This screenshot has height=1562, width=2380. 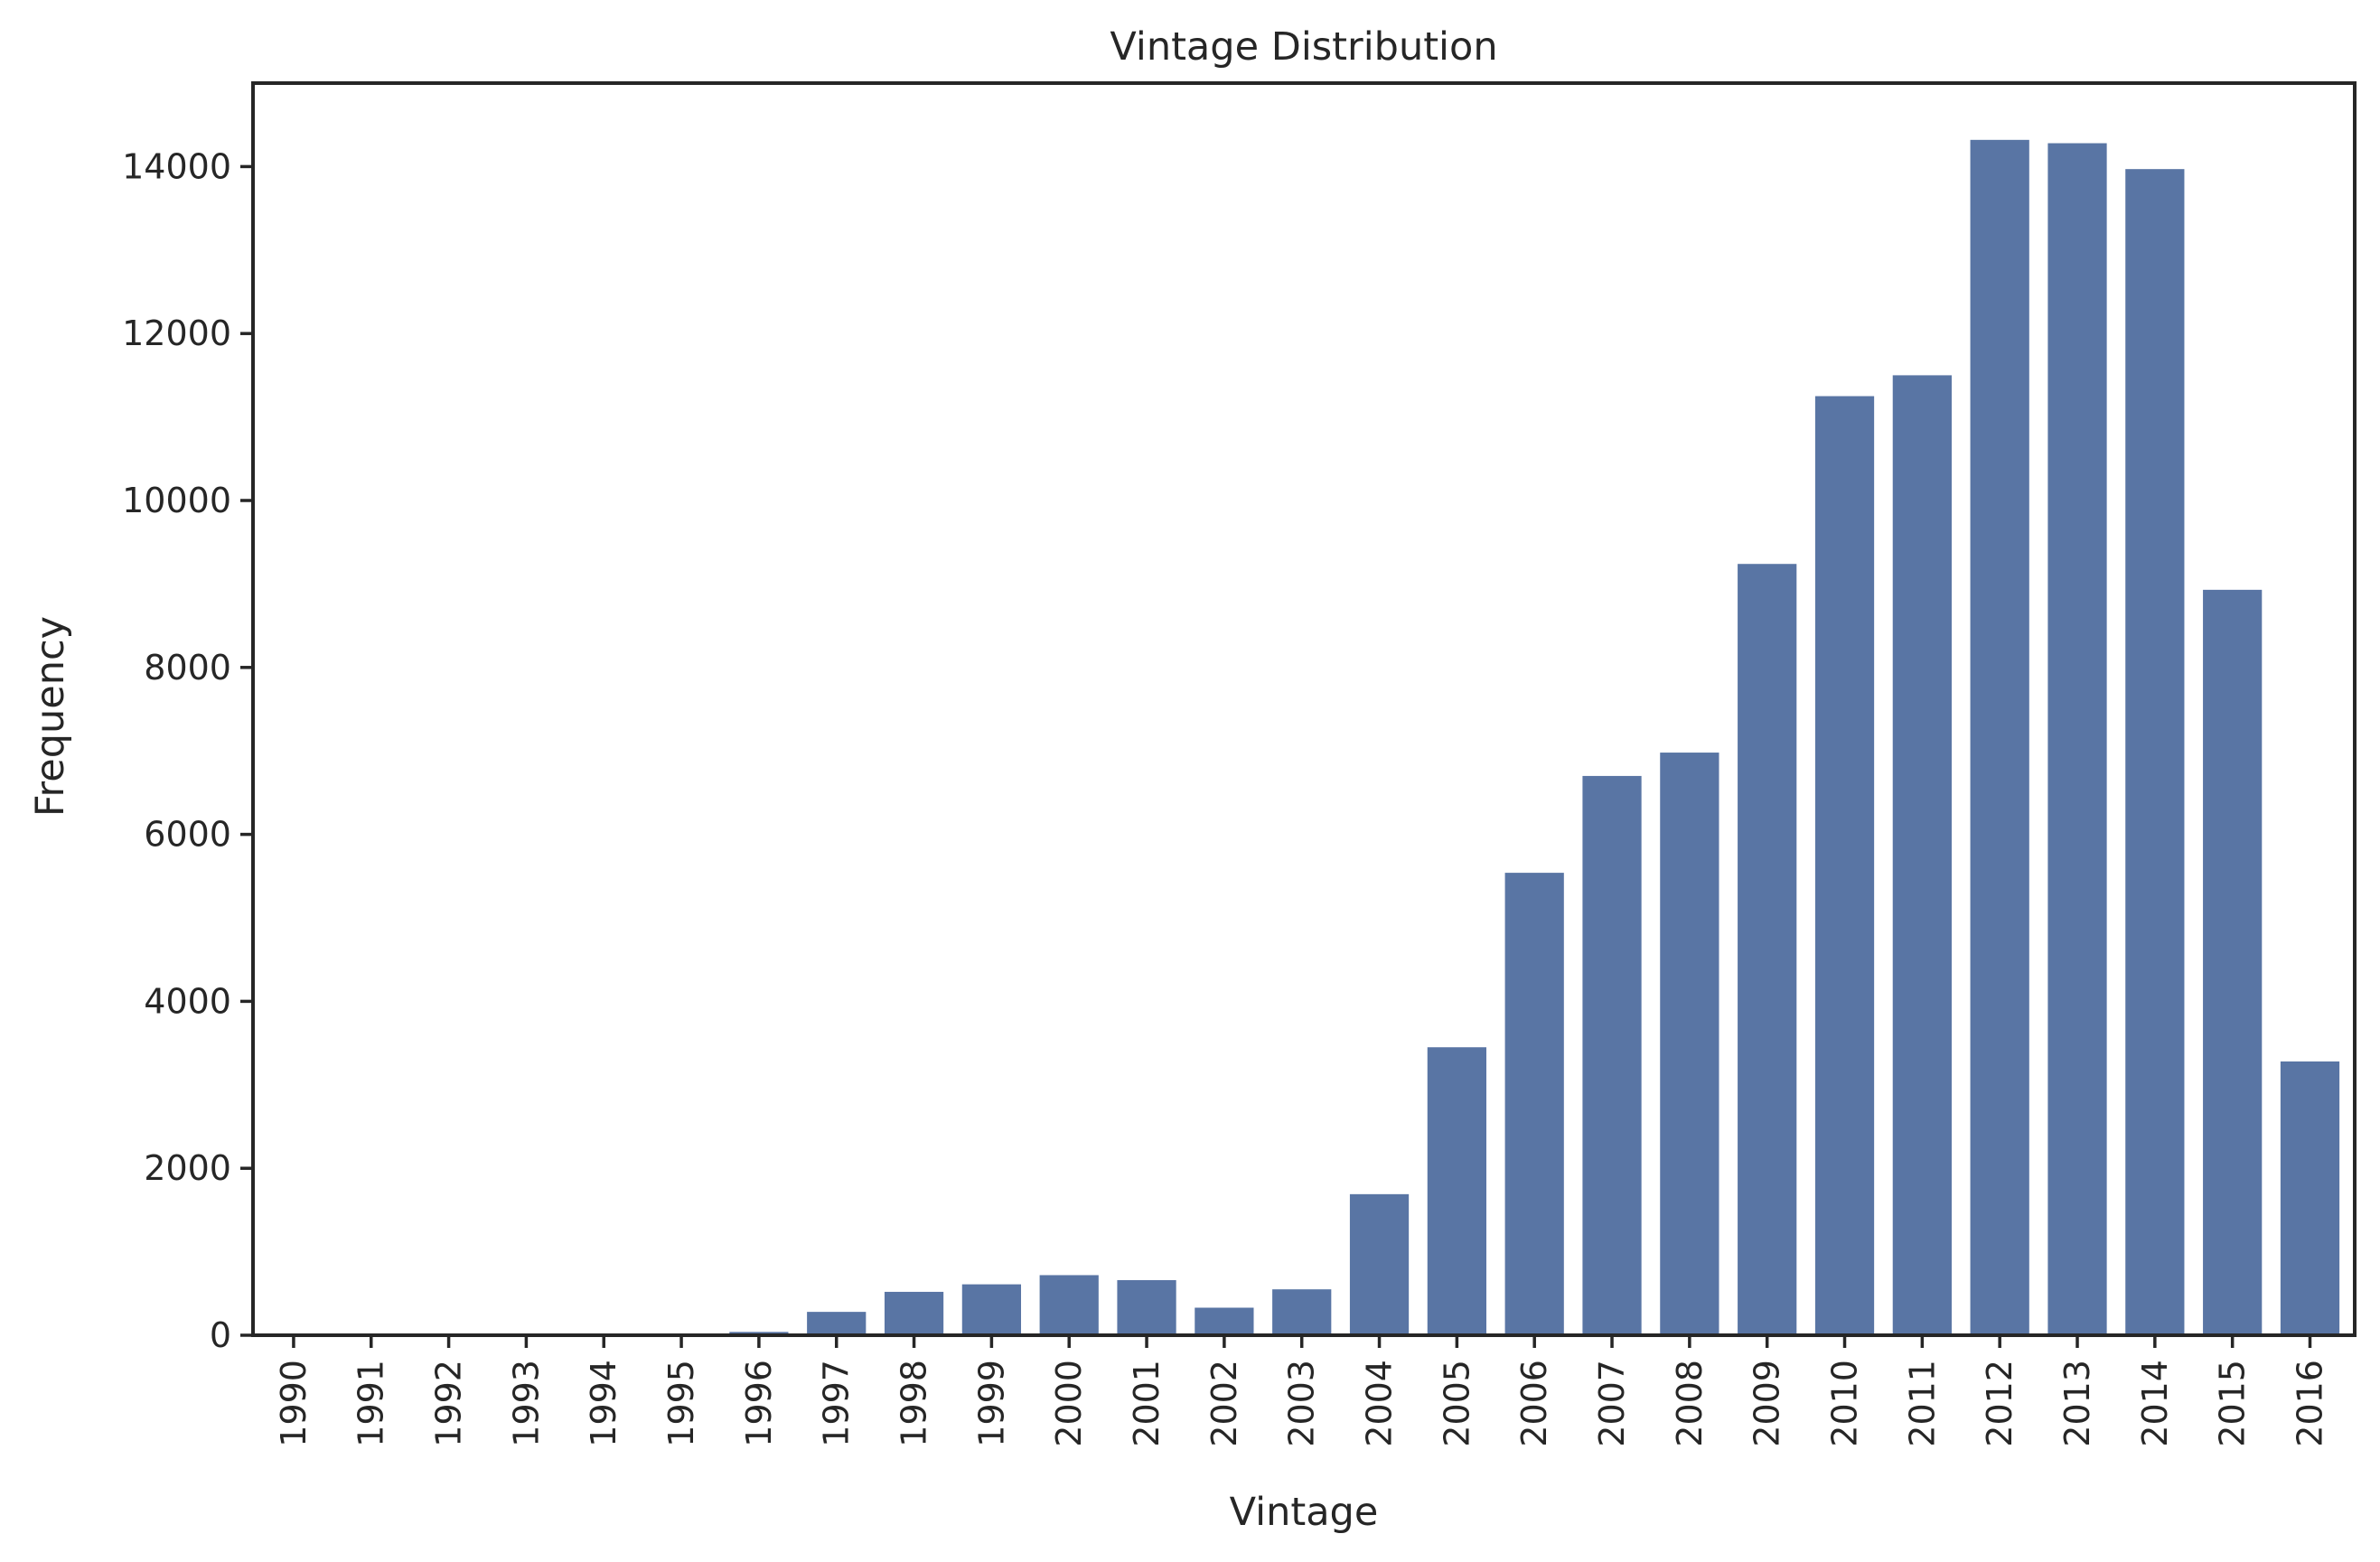 What do you see at coordinates (187, 750) in the screenshot?
I see `y-axis: 0 2000 4000 6000 8000 10000 12000 14000` at bounding box center [187, 750].